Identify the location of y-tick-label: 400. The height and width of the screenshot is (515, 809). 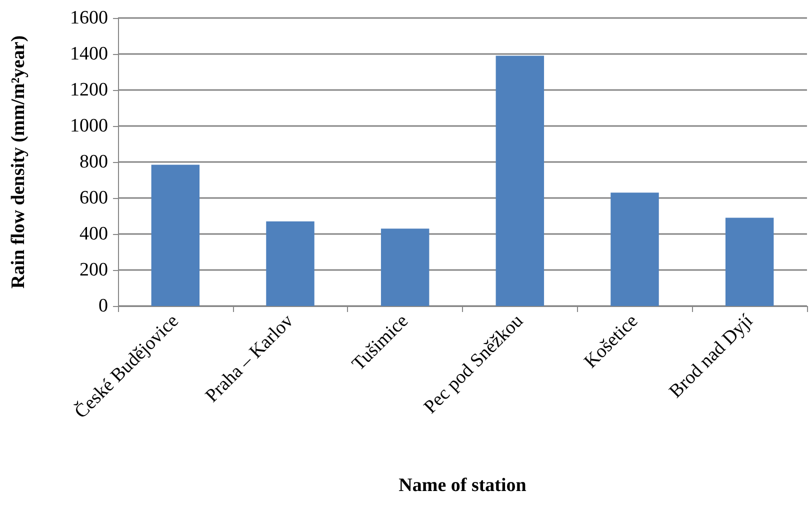
(94, 234).